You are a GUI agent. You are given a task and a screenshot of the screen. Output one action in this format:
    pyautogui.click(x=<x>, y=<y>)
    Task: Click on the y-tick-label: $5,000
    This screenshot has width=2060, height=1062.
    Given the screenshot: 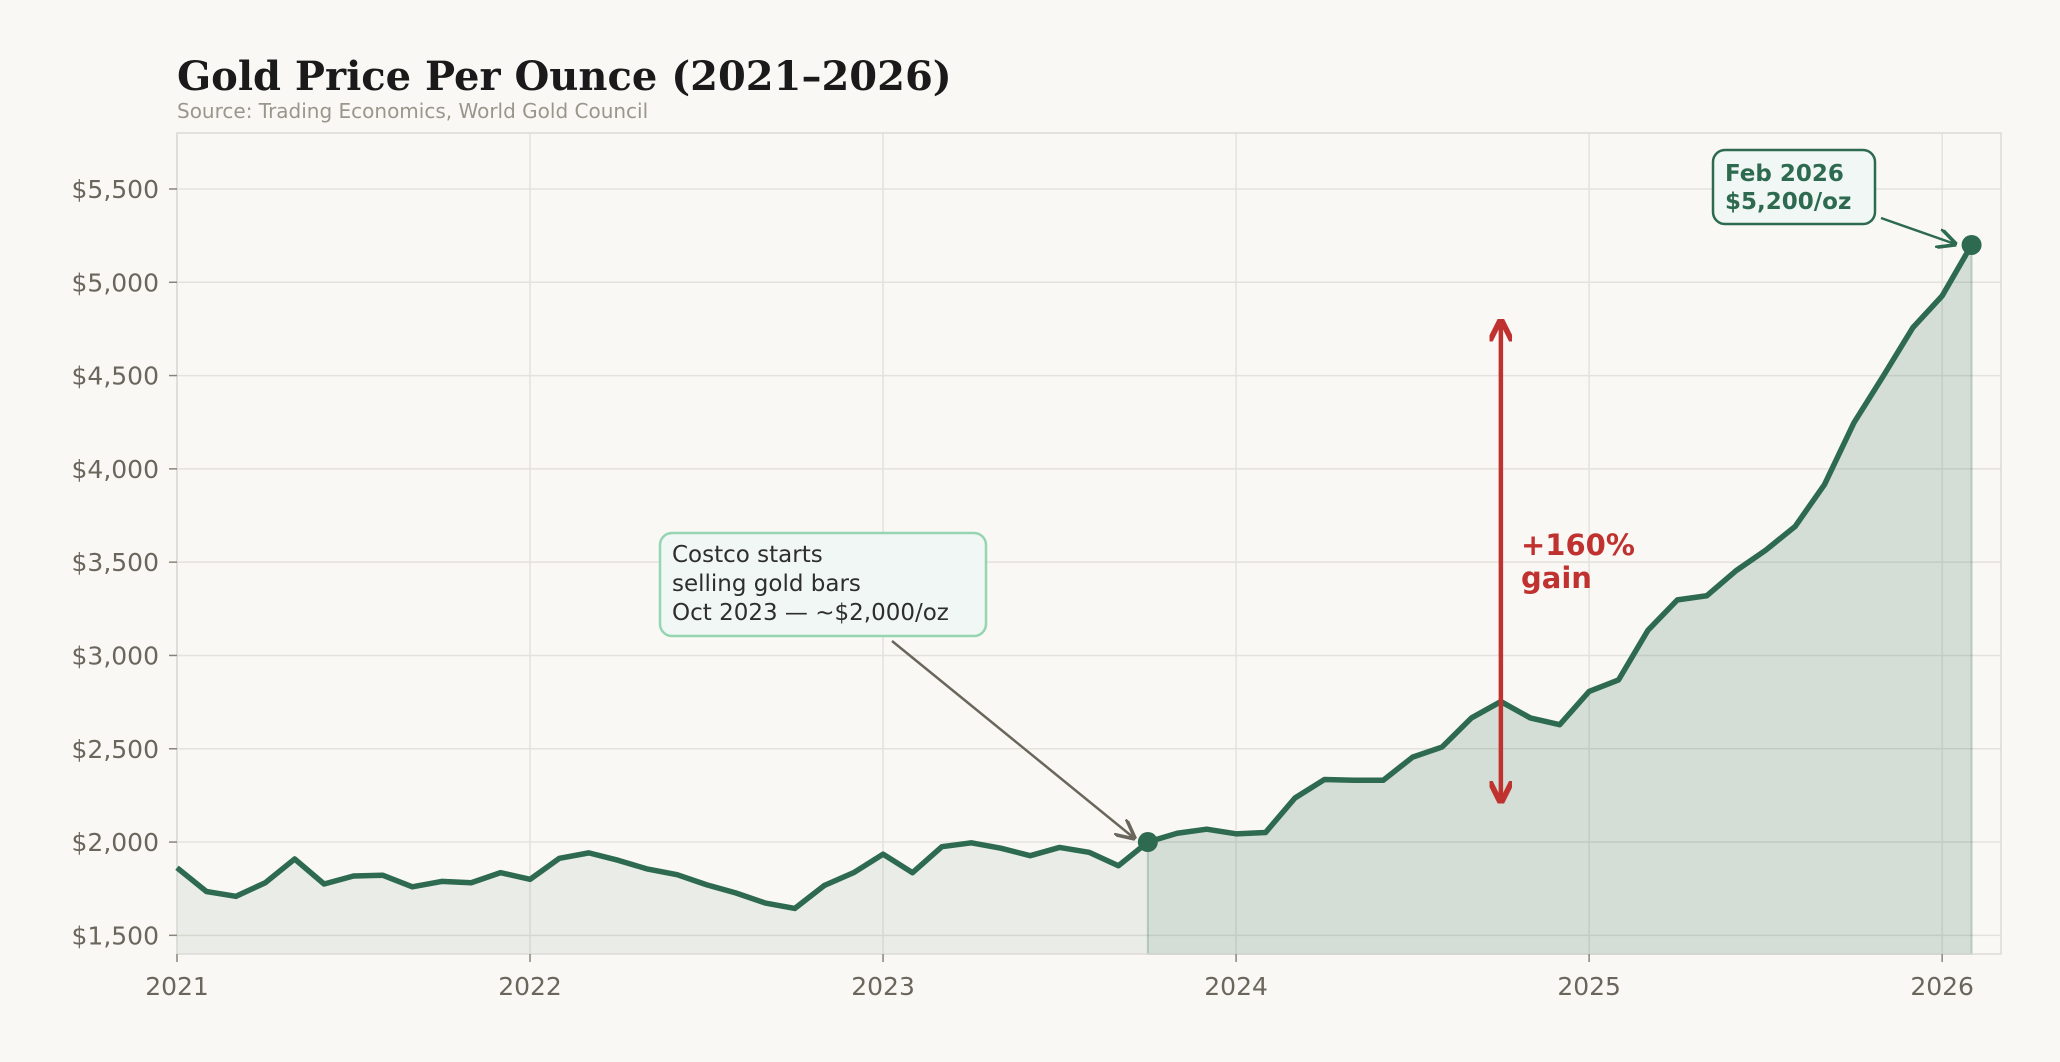 What is the action you would take?
    pyautogui.click(x=115, y=282)
    